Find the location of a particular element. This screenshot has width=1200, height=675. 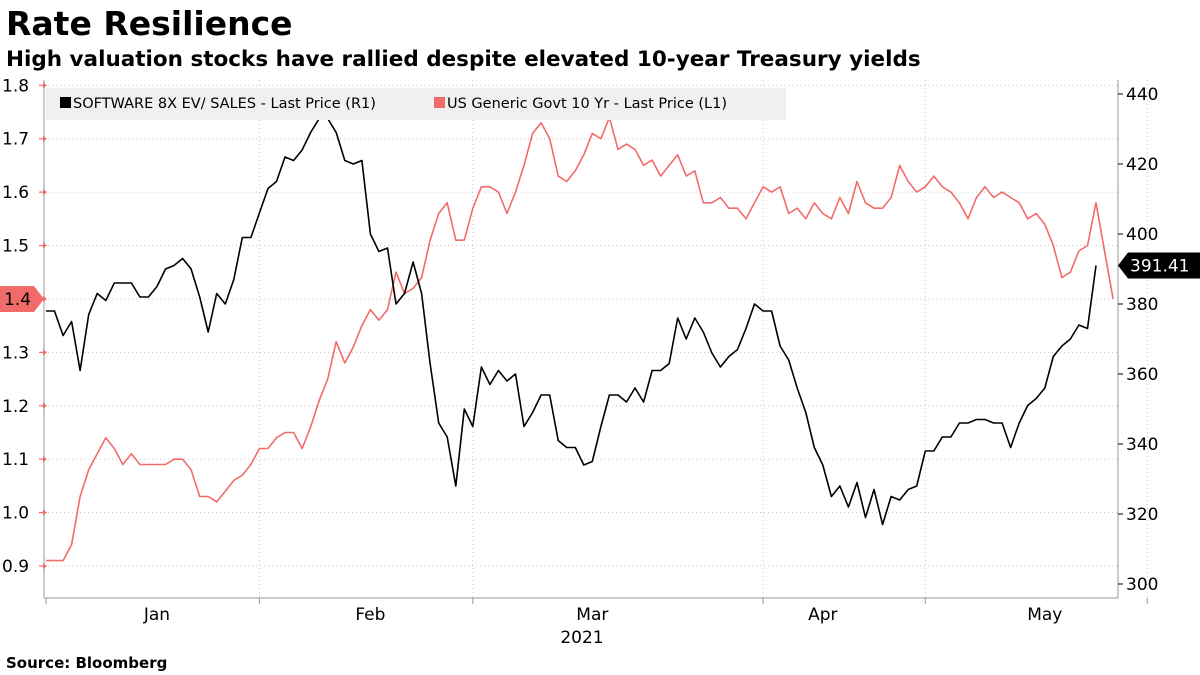

x-tick-label-may: May is located at coordinates (1044, 615).